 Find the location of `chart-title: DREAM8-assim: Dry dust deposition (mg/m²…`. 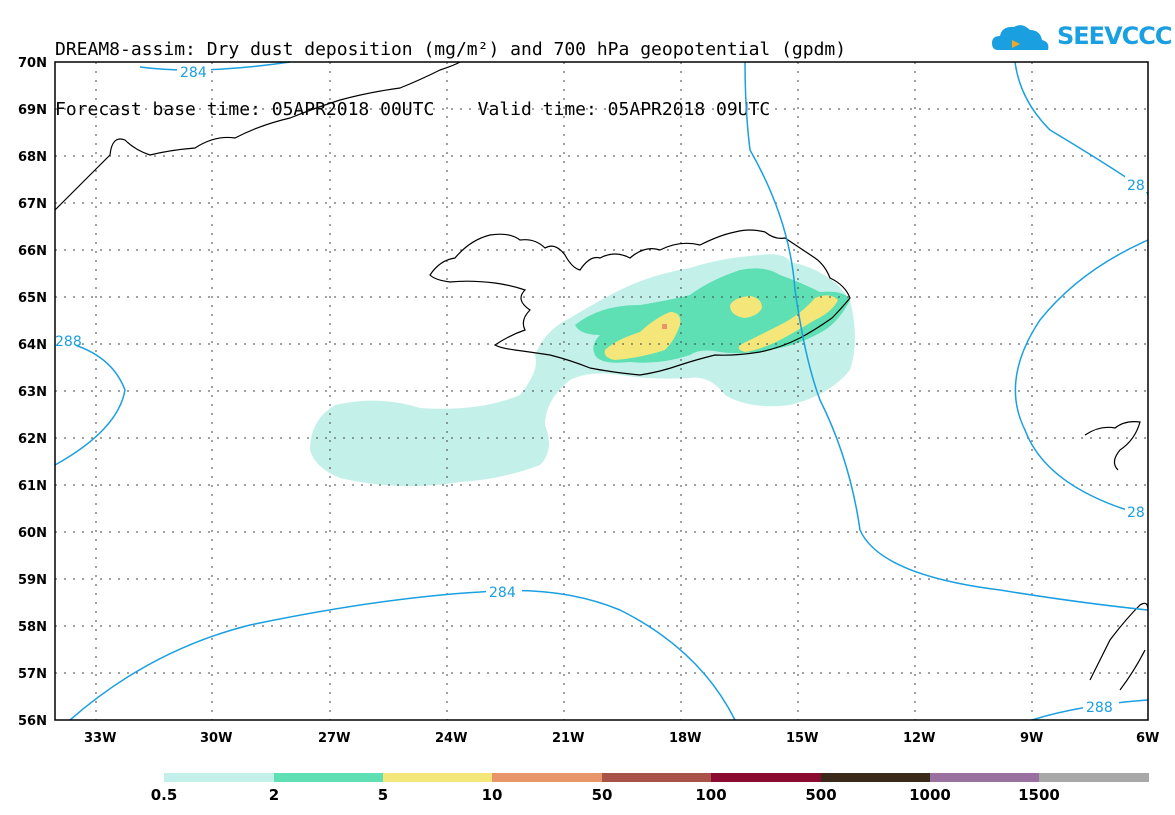

chart-title: DREAM8-assim: Dry dust deposition (mg/m²… is located at coordinates (450, 70).